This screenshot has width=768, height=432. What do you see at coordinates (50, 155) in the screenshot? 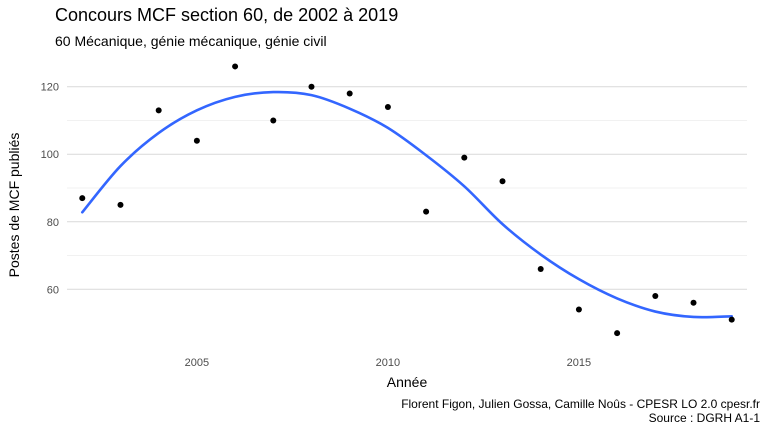
I see `y-tick-label: 100` at bounding box center [50, 155].